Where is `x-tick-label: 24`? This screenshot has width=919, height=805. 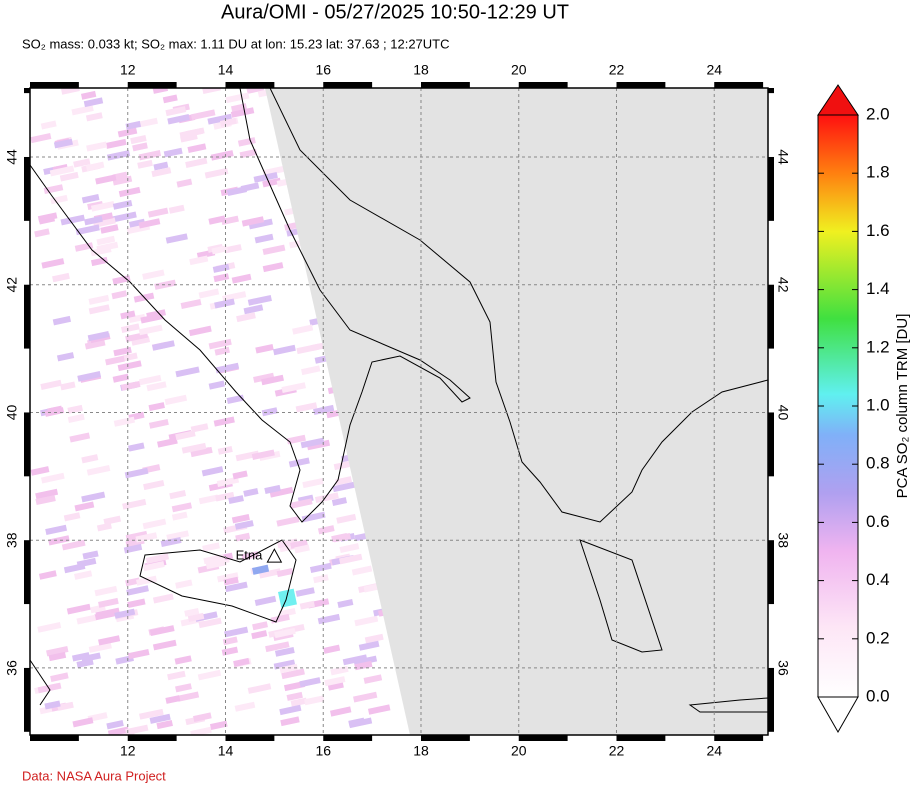 x-tick-label: 24 is located at coordinates (714, 70).